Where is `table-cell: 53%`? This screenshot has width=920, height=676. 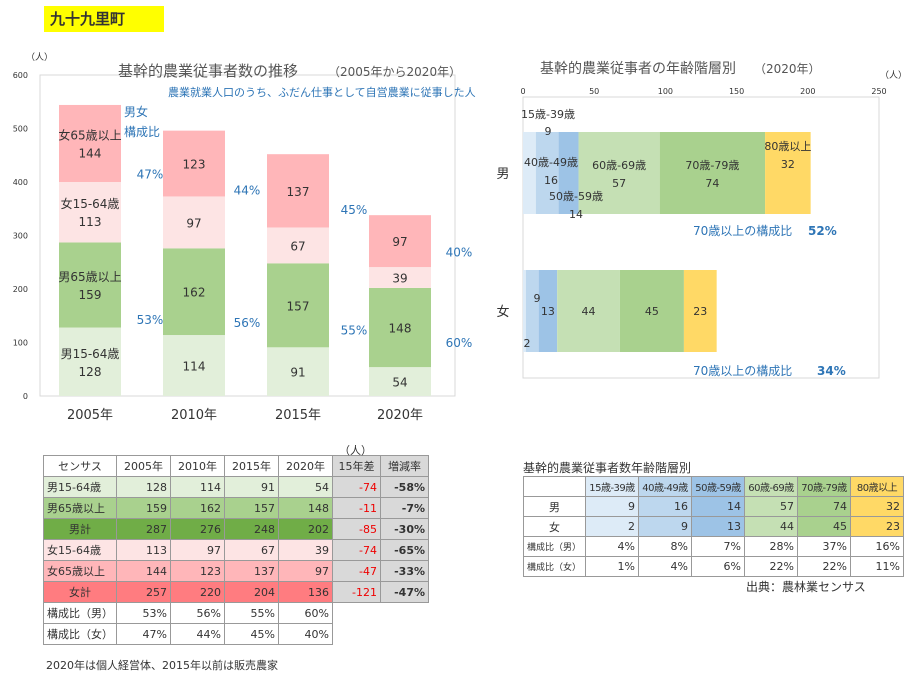
table-cell: 53% is located at coordinates (143, 613).